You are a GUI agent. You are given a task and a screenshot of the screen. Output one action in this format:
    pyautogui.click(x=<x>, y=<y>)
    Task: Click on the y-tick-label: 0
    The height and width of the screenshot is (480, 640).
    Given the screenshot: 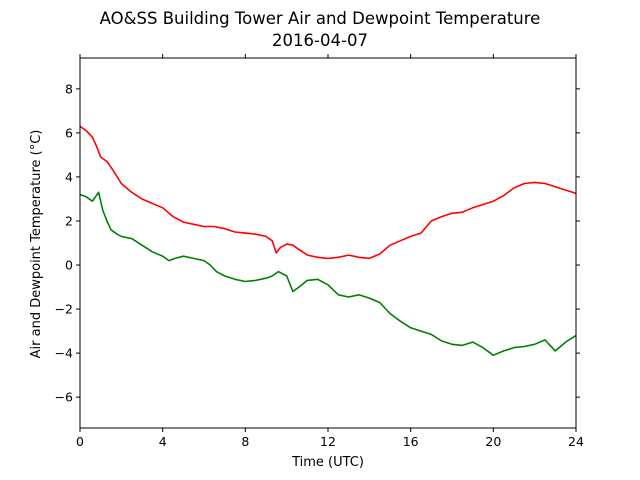 What is the action you would take?
    pyautogui.click(x=69, y=265)
    